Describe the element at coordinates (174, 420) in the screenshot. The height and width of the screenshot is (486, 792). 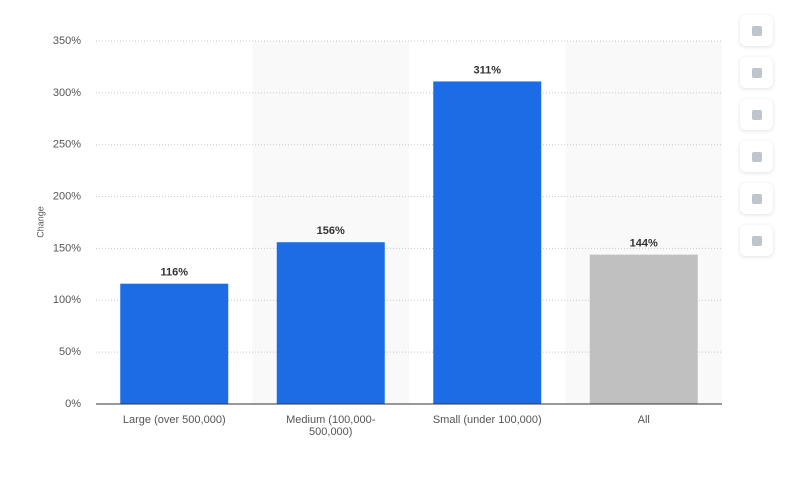
I see `x-tick-label: Large (over 500,000)` at that location.